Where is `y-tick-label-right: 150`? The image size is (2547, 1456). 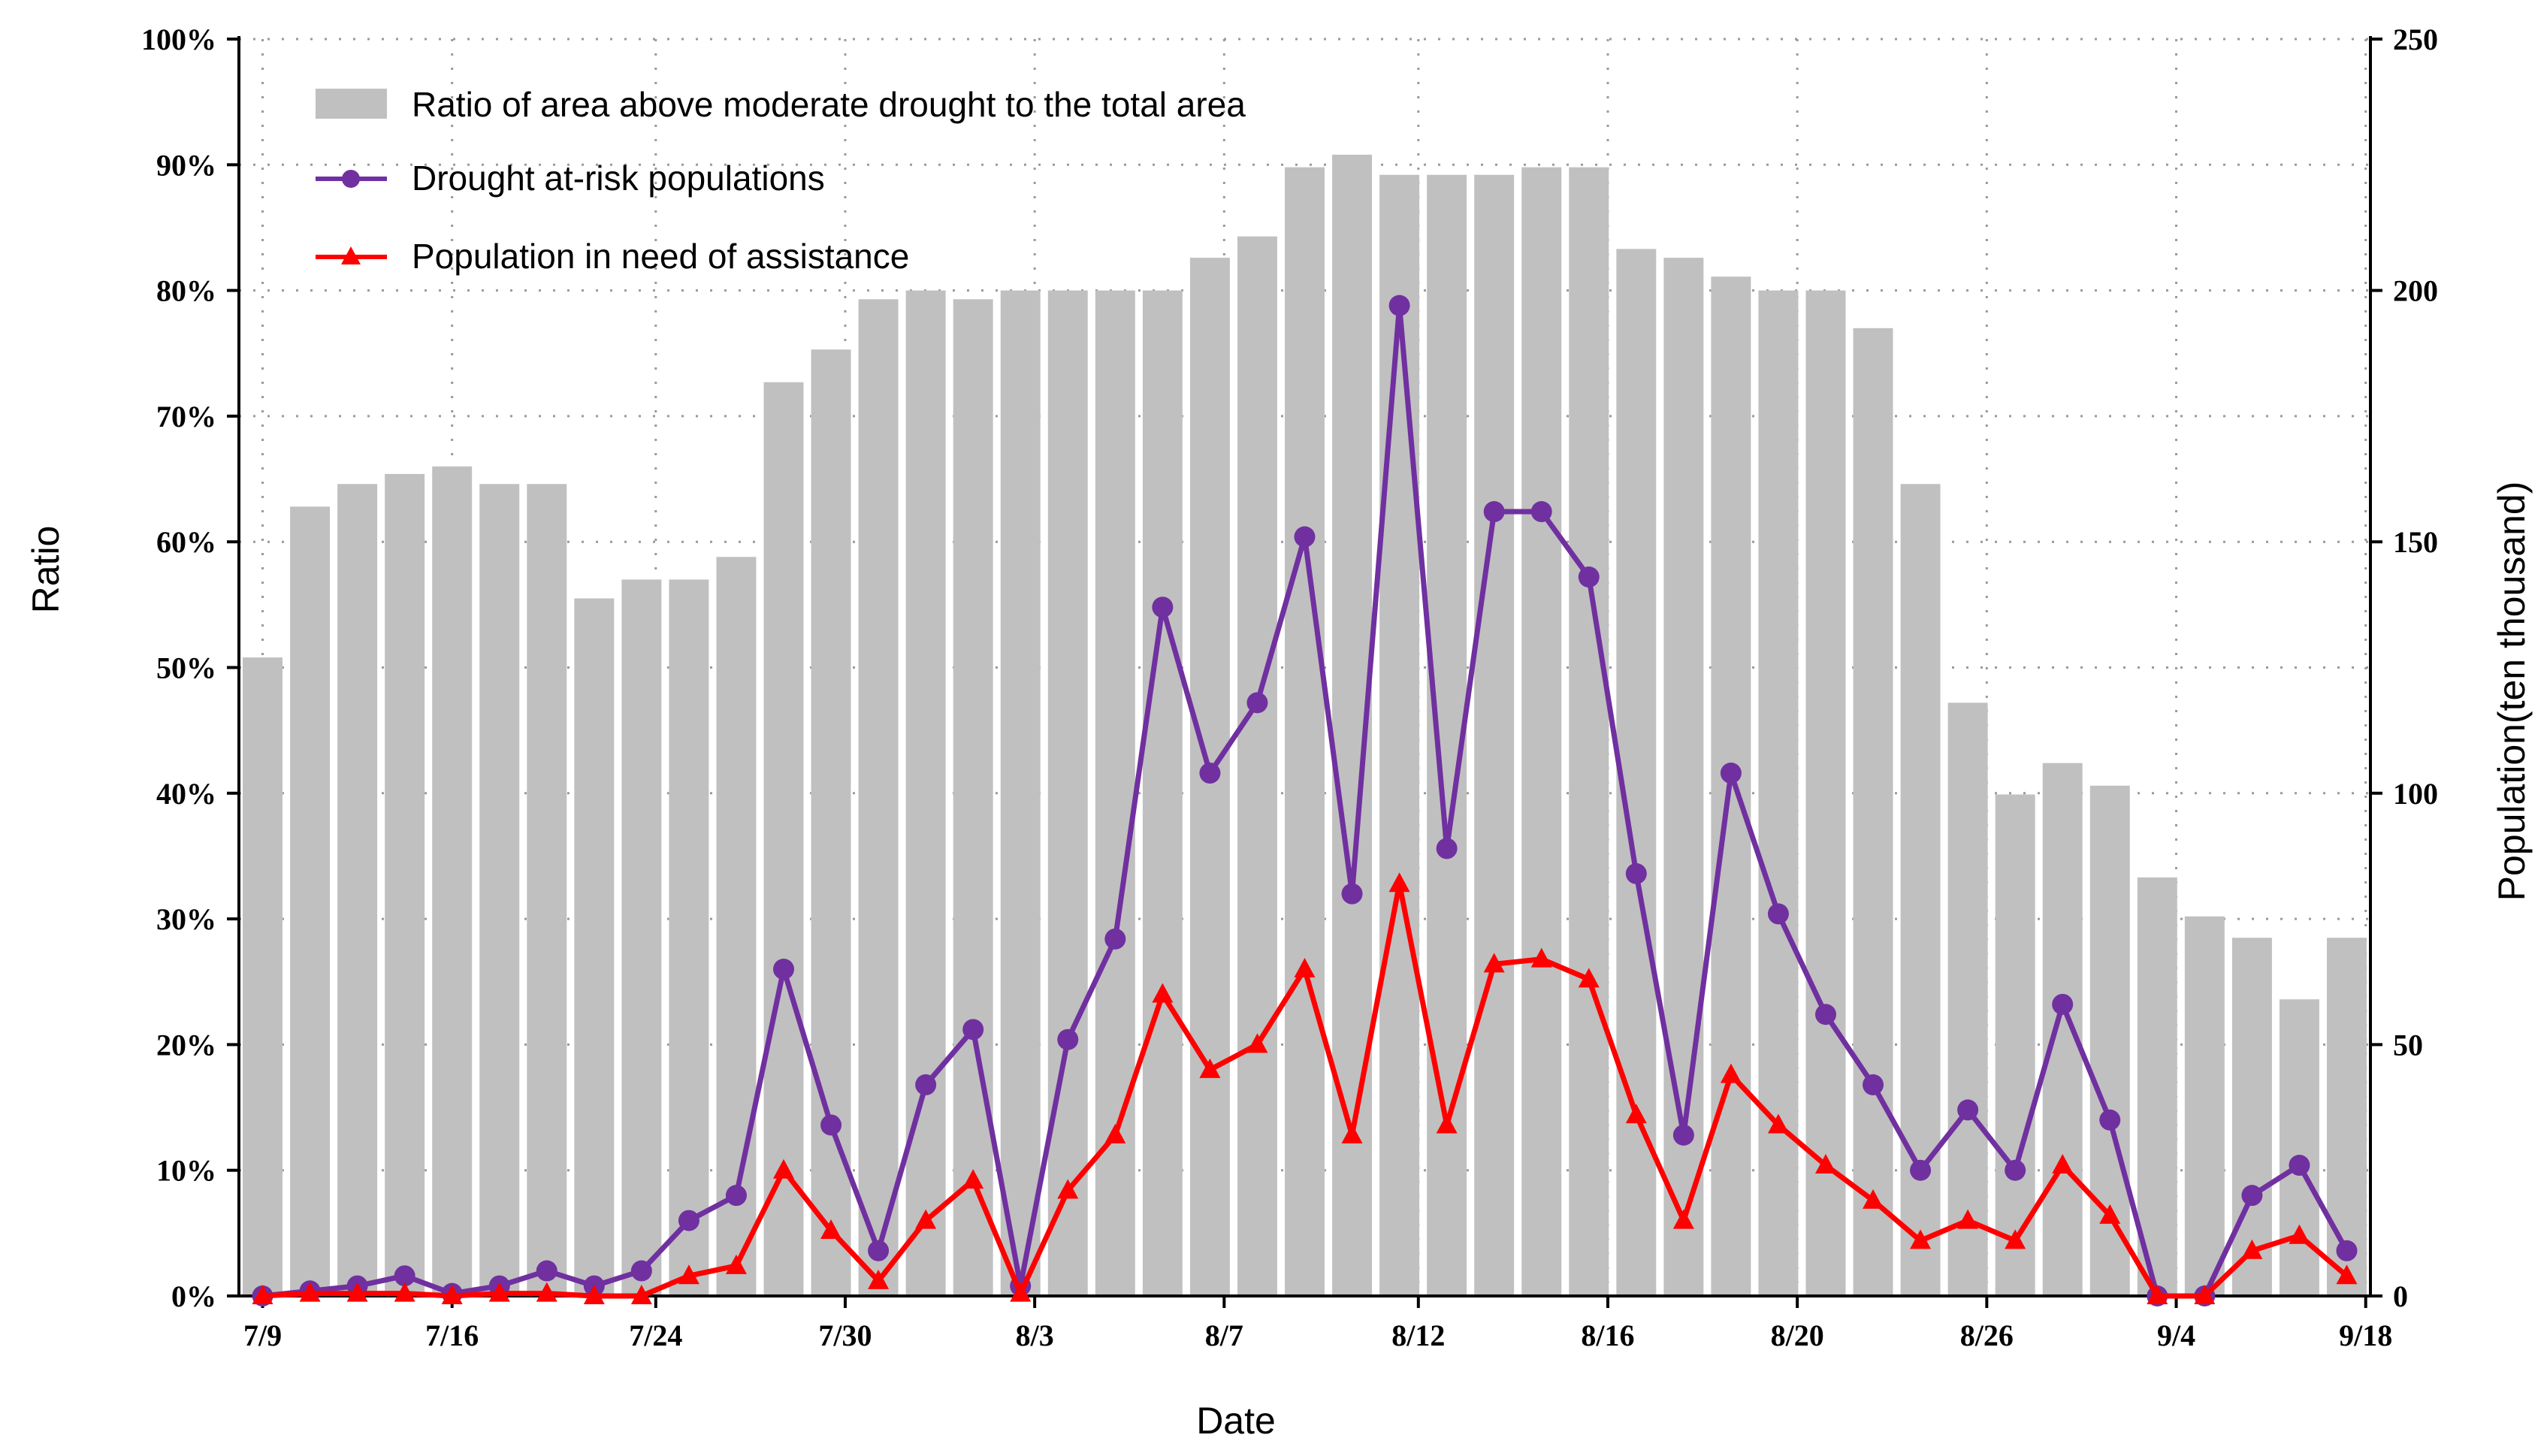 y-tick-label-right: 150 is located at coordinates (2415, 542).